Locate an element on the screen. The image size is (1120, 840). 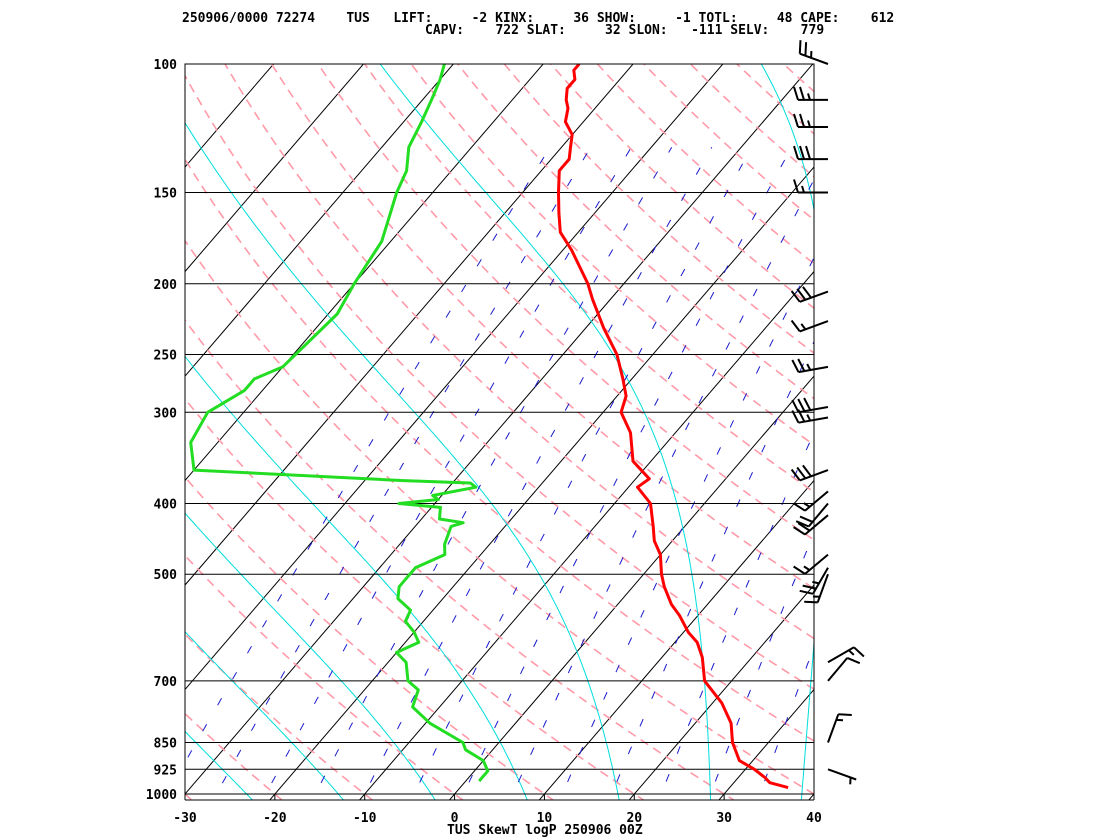
y-tick-label: 100 is located at coordinates (166, 65).